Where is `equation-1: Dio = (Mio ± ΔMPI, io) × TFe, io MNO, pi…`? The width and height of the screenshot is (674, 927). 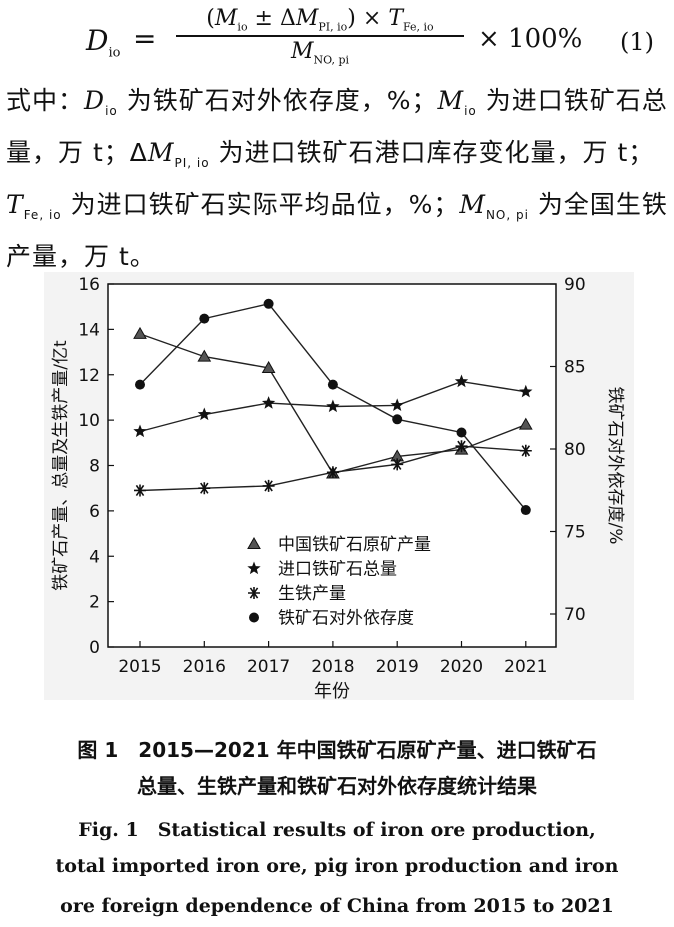
equation-1: Dio = (Mio ± ΔMPI, io) × TFe, io MNO, pi… is located at coordinates (337, 39).